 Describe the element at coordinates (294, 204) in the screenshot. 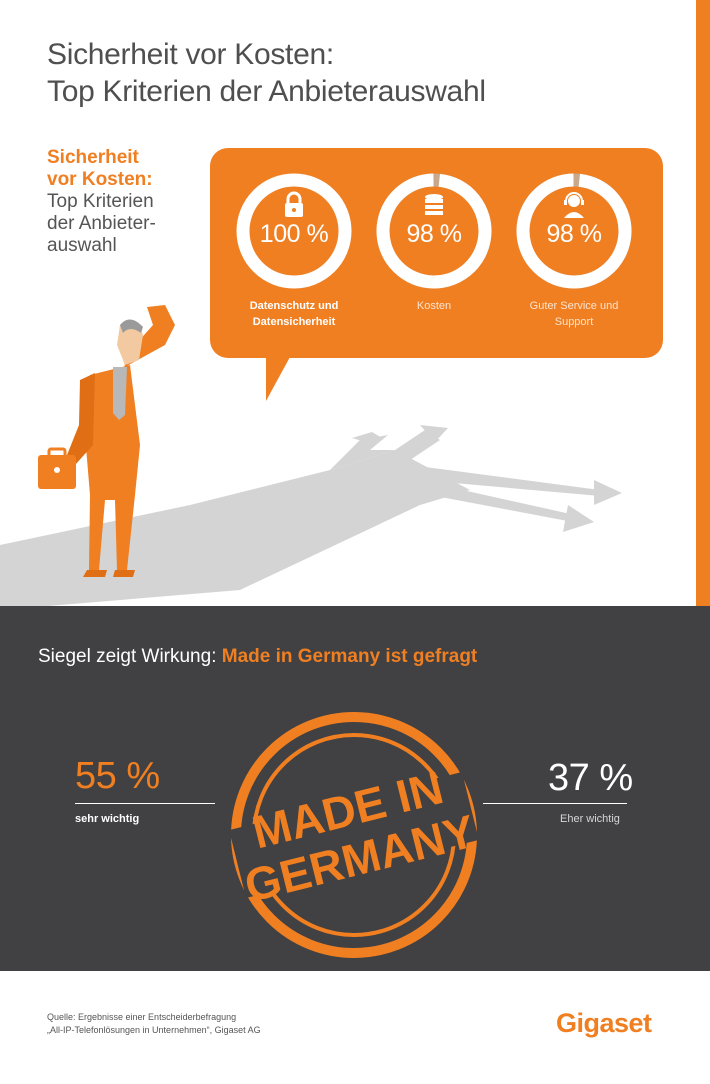

I see `lock-icon` at that location.